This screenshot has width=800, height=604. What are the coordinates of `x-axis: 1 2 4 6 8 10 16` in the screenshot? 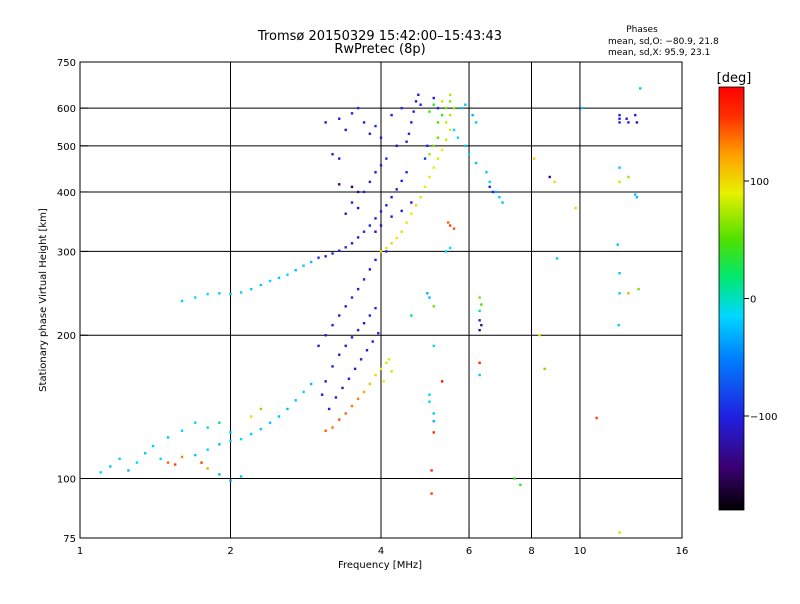 It's located at (383, 543).